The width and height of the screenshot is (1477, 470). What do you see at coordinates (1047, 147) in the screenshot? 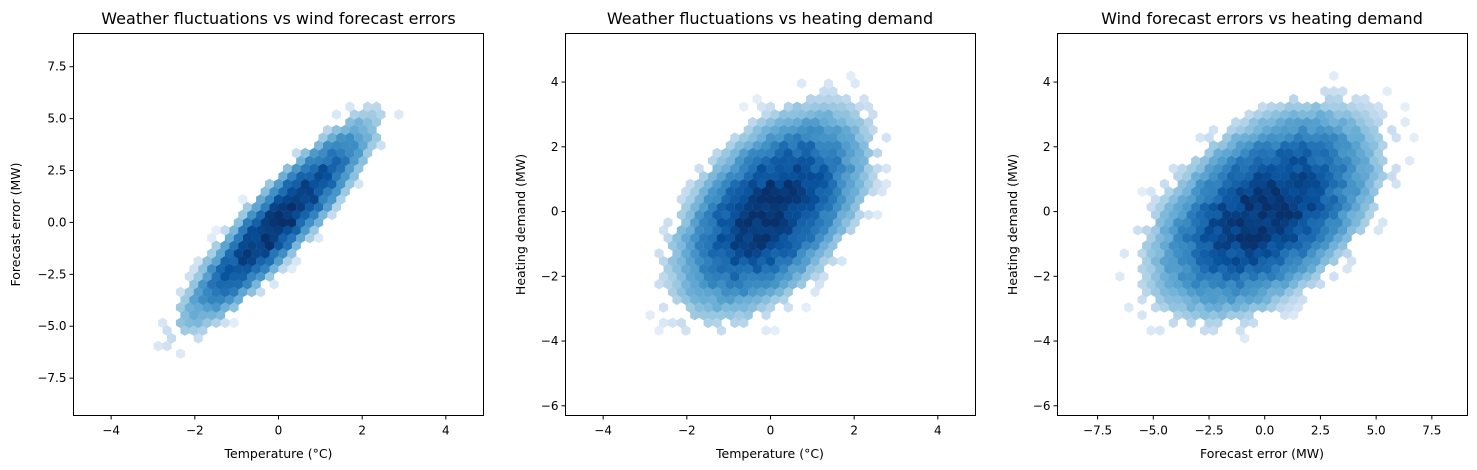
I see `y-tick-label: 2` at bounding box center [1047, 147].